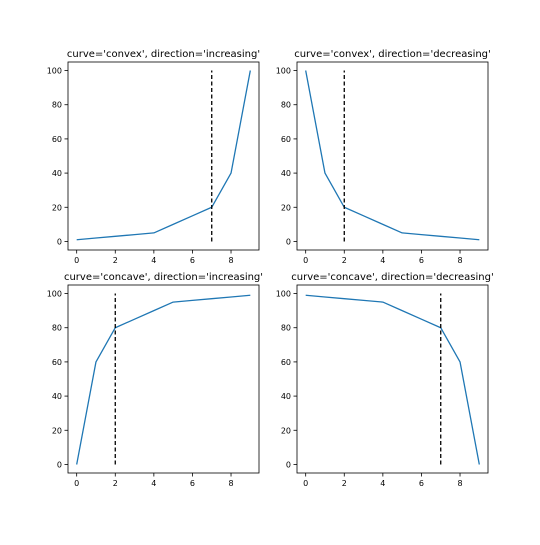 The height and width of the screenshot is (545, 540). What do you see at coordinates (163, 54) in the screenshot?
I see `chart-title: curve='convex', direction='increasing'` at bounding box center [163, 54].